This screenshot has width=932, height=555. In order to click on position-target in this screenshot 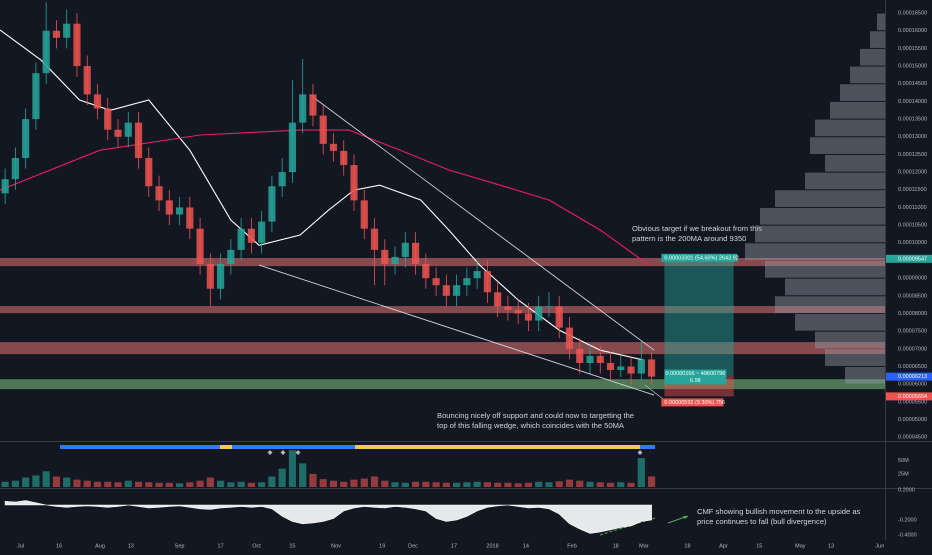, I will do `click(699, 317)`.